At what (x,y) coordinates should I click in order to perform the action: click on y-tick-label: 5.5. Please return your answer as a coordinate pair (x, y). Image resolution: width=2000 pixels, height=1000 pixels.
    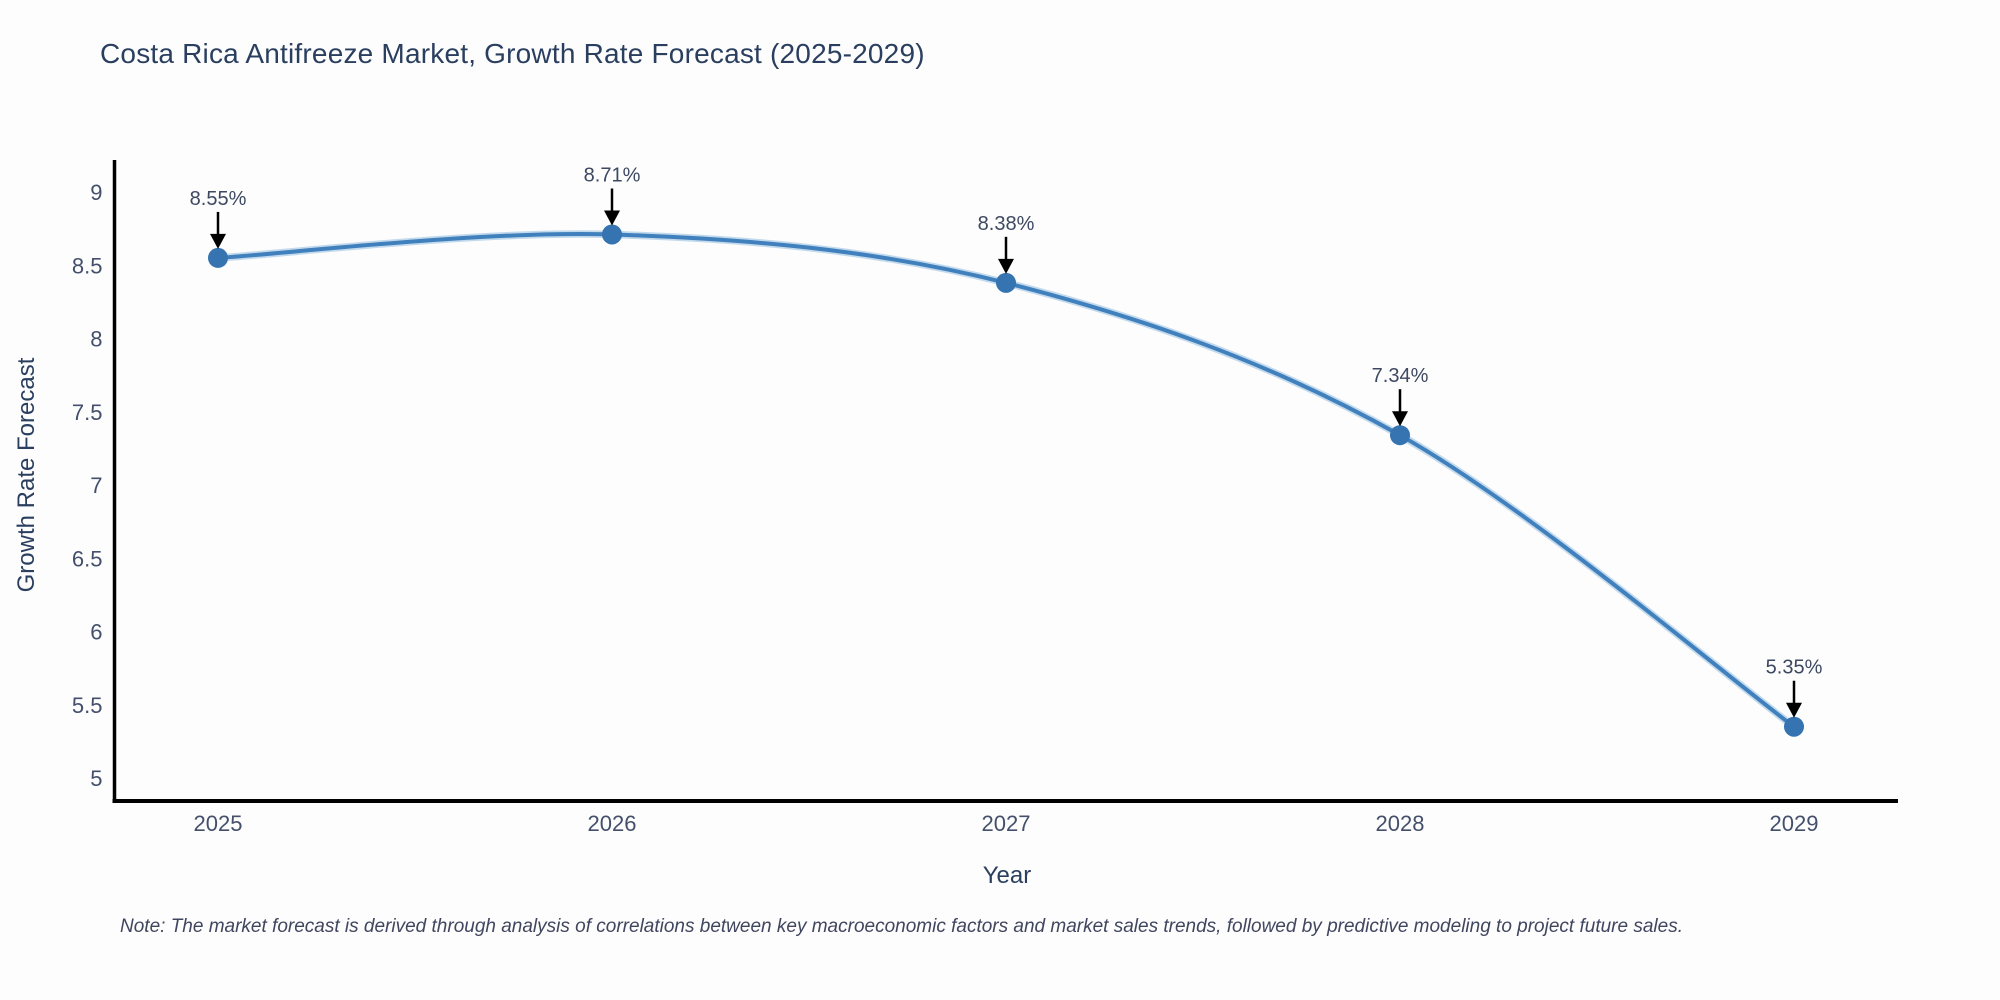
    Looking at the image, I should click on (87, 705).